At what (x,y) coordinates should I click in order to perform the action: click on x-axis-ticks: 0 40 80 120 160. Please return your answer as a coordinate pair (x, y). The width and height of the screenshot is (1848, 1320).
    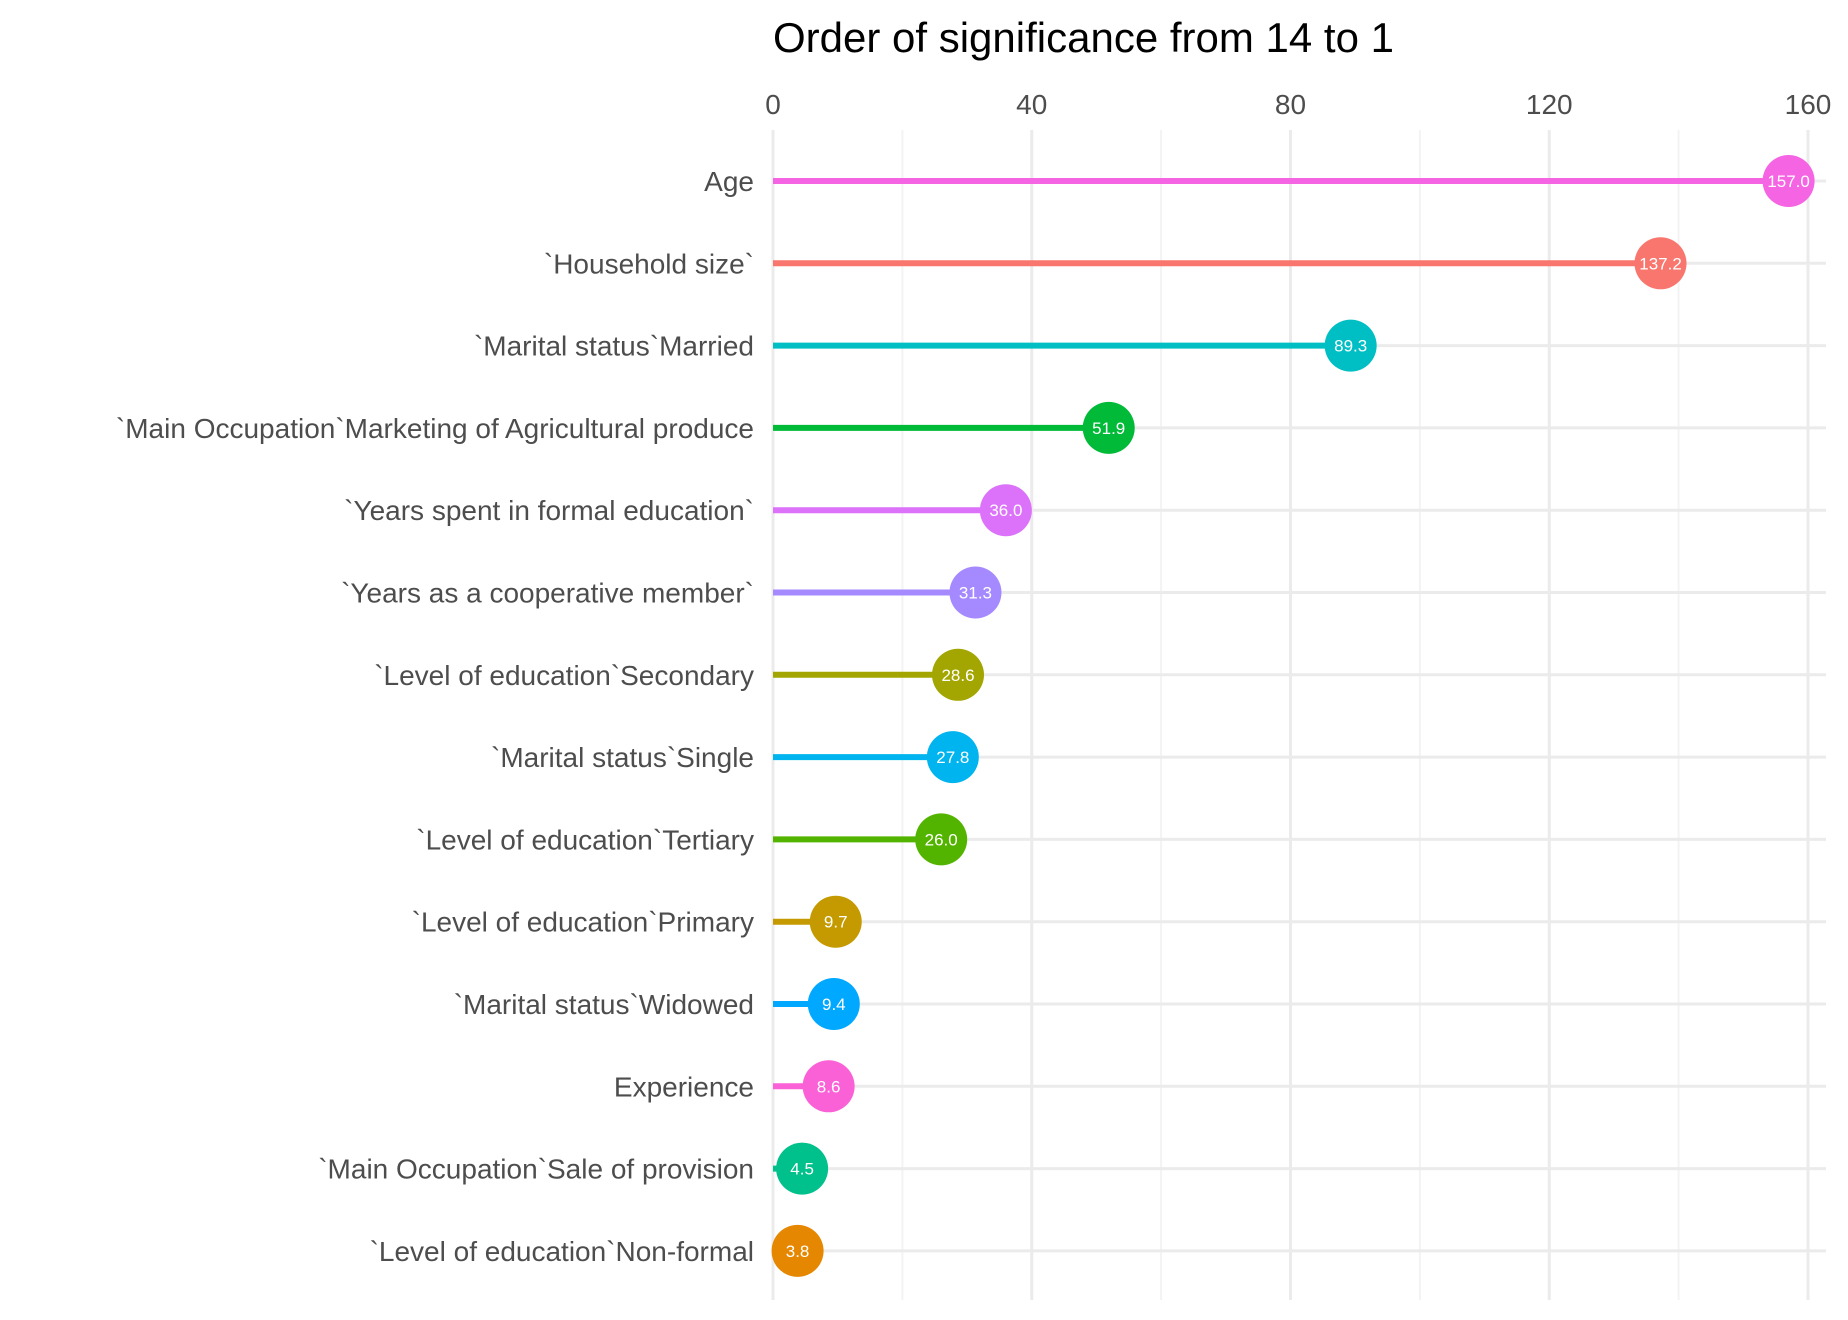
    Looking at the image, I should click on (1298, 104).